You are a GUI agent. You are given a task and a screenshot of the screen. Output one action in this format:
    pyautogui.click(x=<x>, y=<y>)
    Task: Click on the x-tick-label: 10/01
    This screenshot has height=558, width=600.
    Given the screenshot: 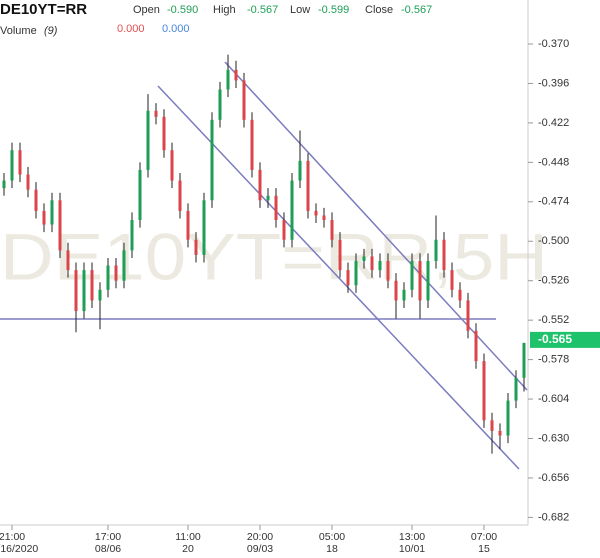 What is the action you would take?
    pyautogui.click(x=412, y=549)
    